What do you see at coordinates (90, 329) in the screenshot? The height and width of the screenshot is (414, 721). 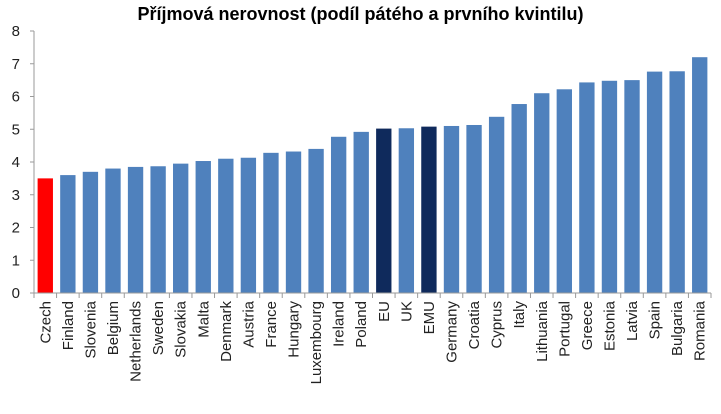 I see `x-tick-label: Slovenia` at bounding box center [90, 329].